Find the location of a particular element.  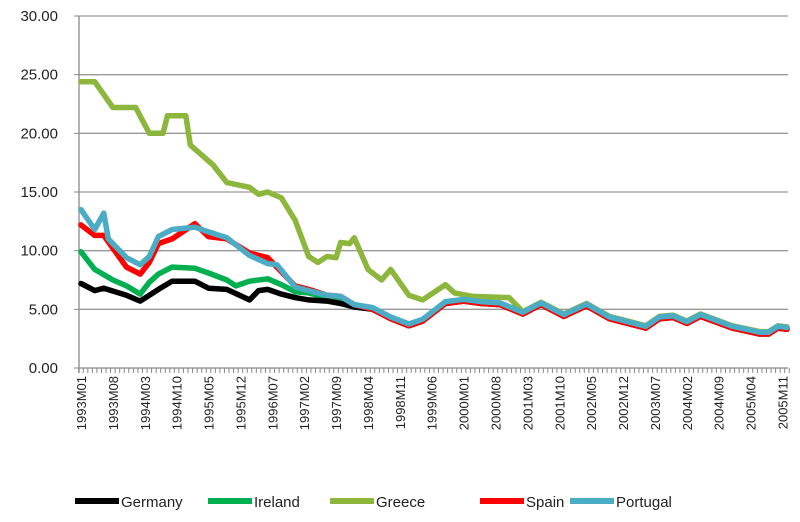

legend-label: Ireland is located at coordinates (277, 502).